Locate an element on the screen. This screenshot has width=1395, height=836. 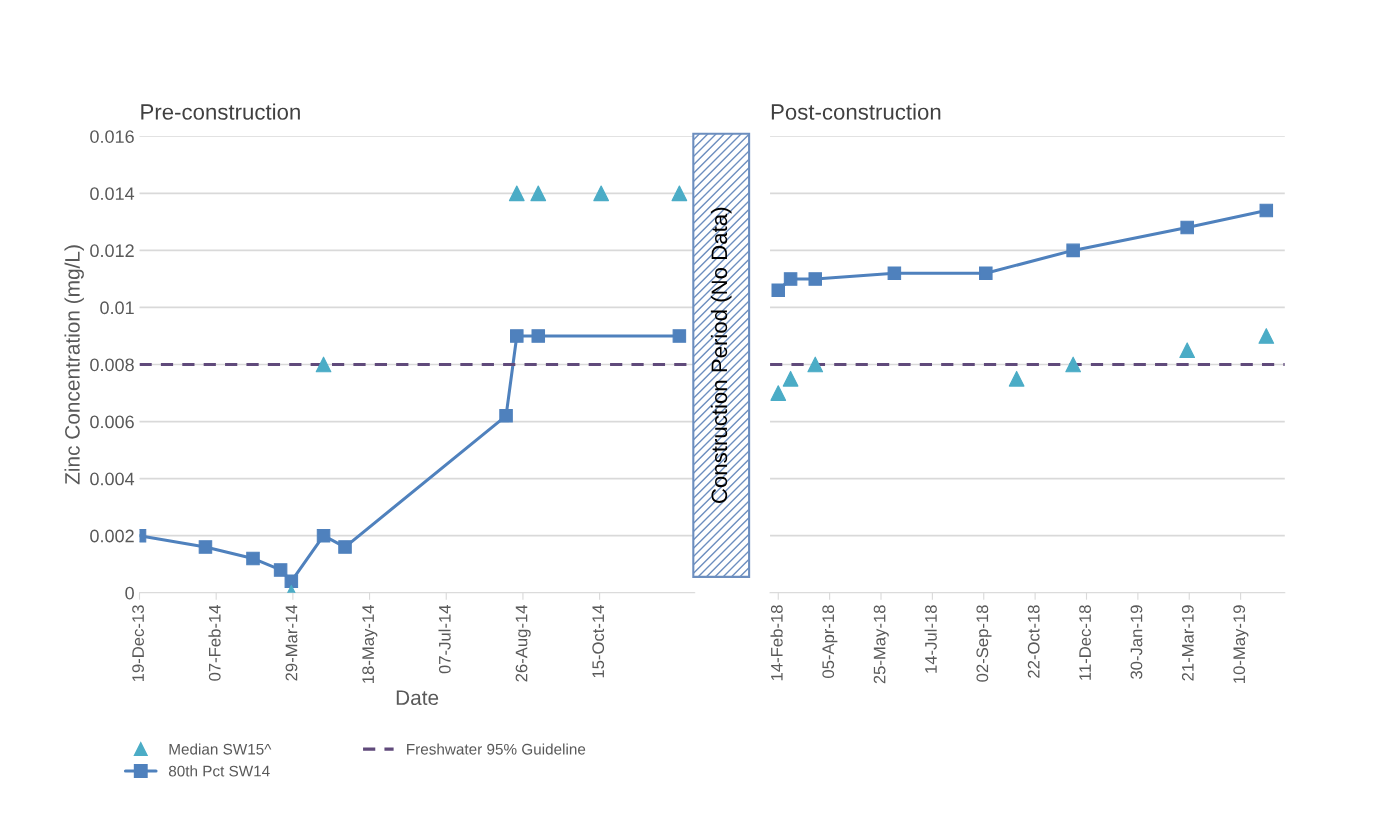
x-tick-label: 07-Feb-14 is located at coordinates (214, 643).